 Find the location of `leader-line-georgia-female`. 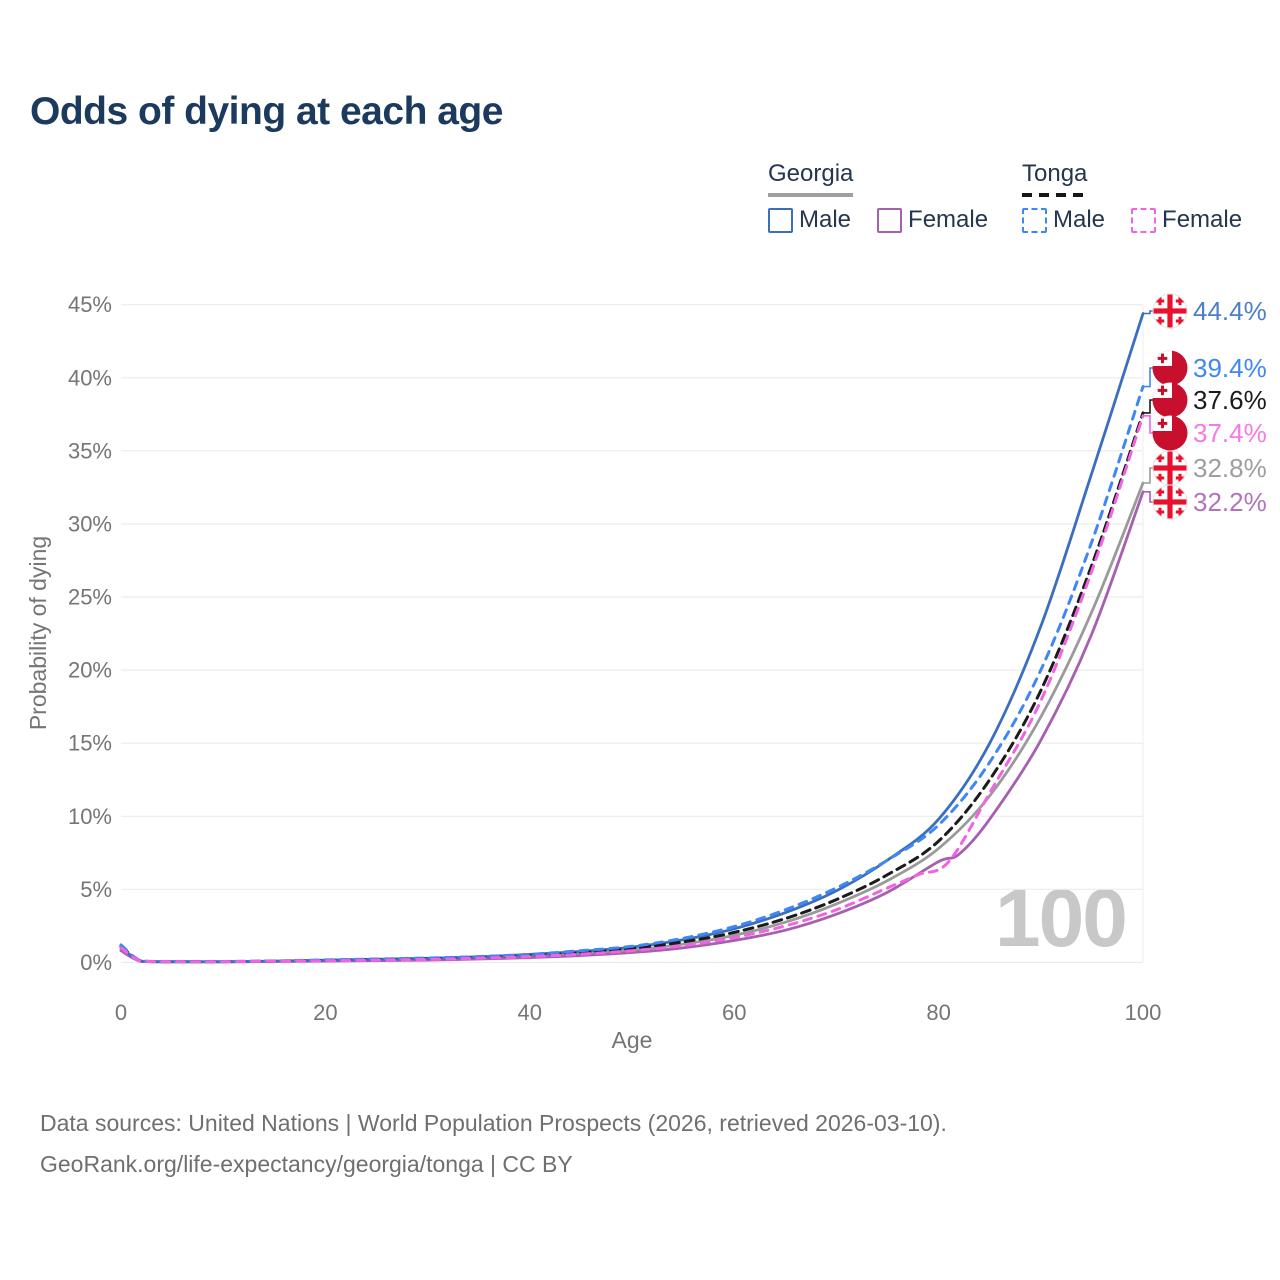

leader-line-georgia-female is located at coordinates (1148, 497).